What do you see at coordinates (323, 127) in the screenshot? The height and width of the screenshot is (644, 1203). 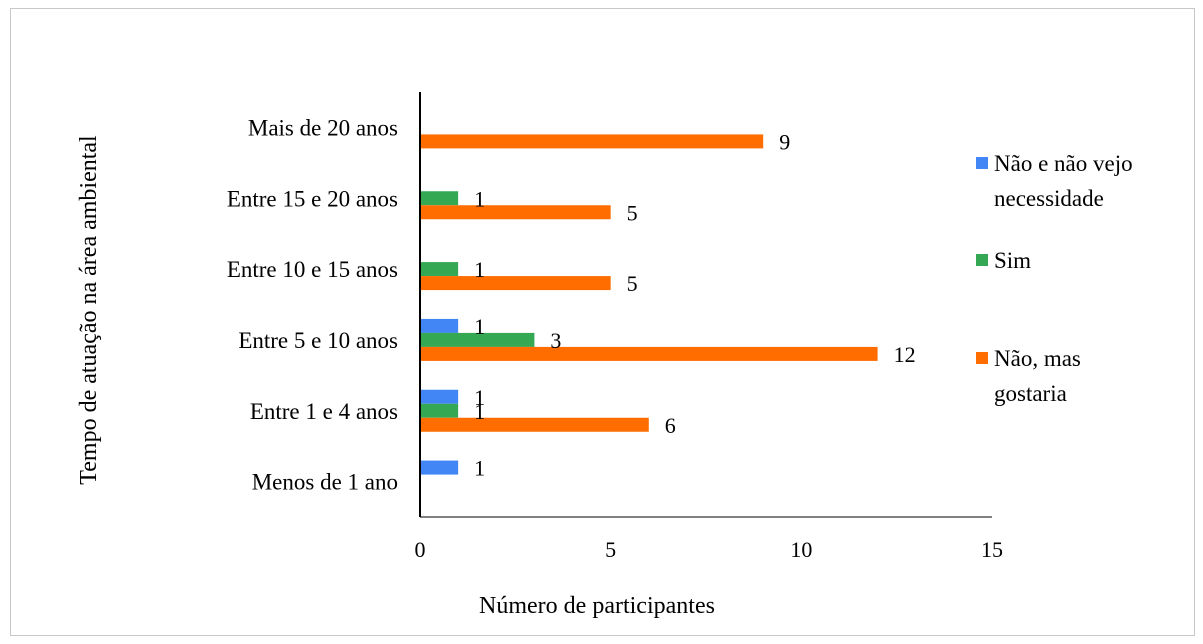 I see `category-label: Mais de 20 anos` at bounding box center [323, 127].